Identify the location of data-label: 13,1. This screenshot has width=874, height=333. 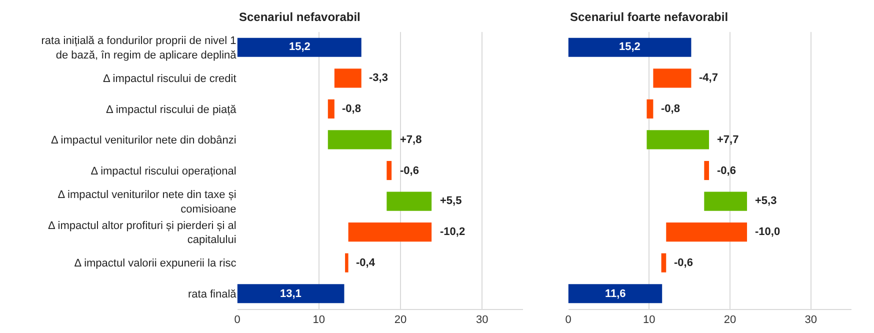
(291, 294).